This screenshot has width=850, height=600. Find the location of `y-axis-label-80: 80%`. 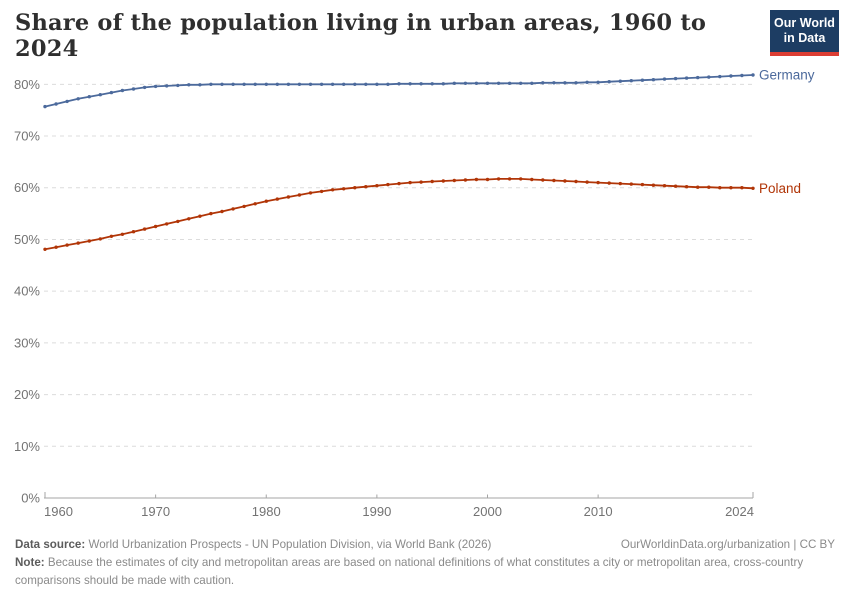

y-axis-label-80: 80% is located at coordinates (27, 84).